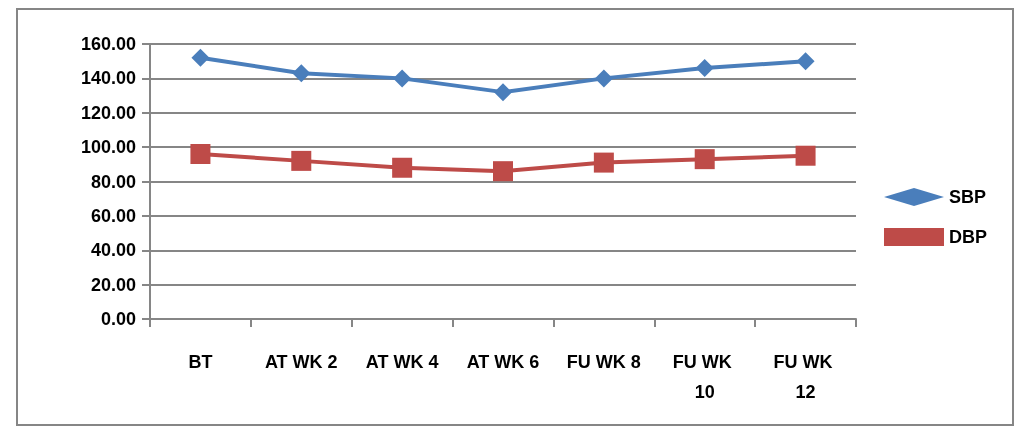 The width and height of the screenshot is (1016, 441). What do you see at coordinates (118, 319) in the screenshot?
I see `y-tick-label: 0.00` at bounding box center [118, 319].